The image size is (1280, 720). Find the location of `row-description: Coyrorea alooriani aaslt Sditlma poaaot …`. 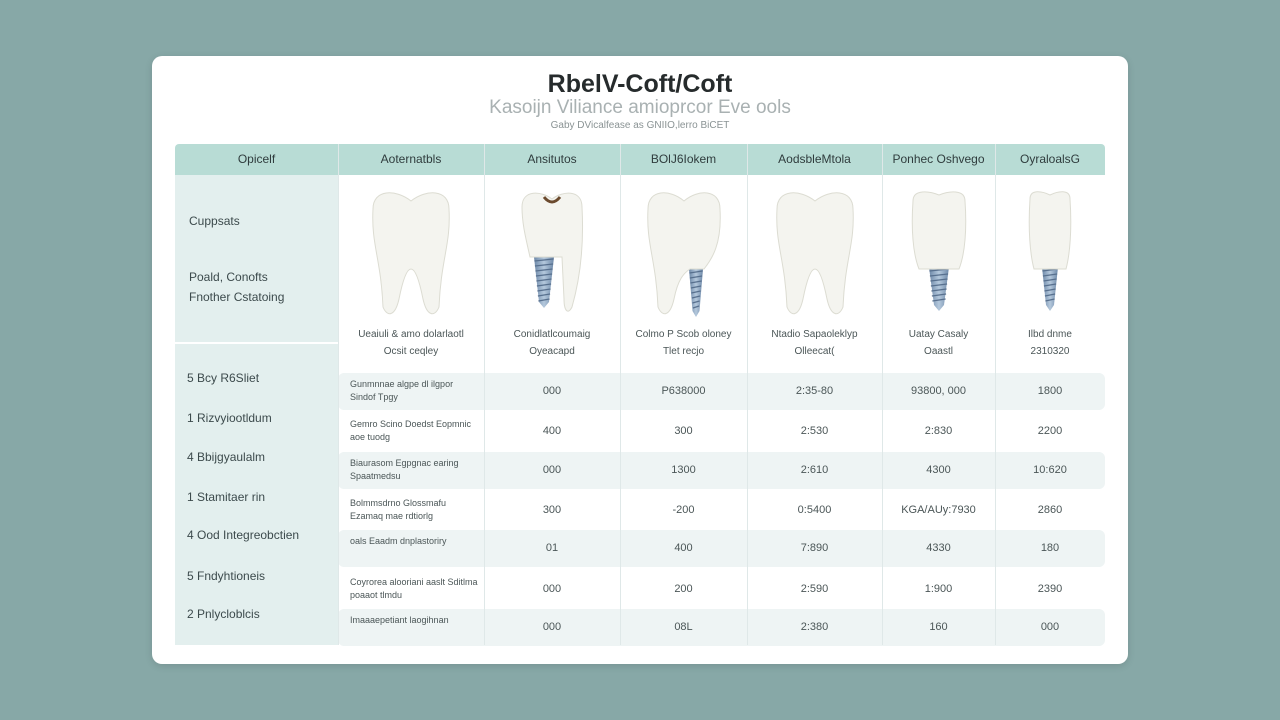

row-description: Coyrorea alooriani aaslt Sditlma poaaot … is located at coordinates (414, 588).